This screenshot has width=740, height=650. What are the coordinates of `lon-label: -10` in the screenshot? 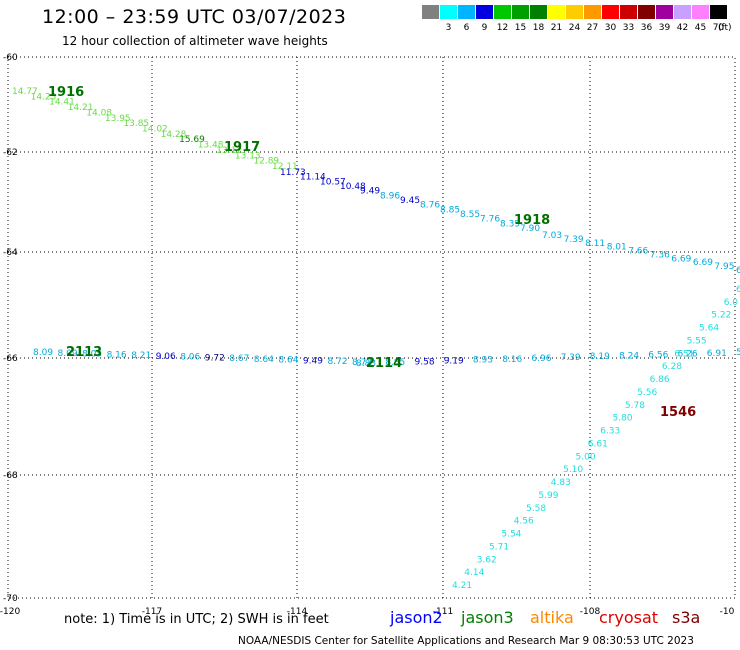 It's located at (727, 612).